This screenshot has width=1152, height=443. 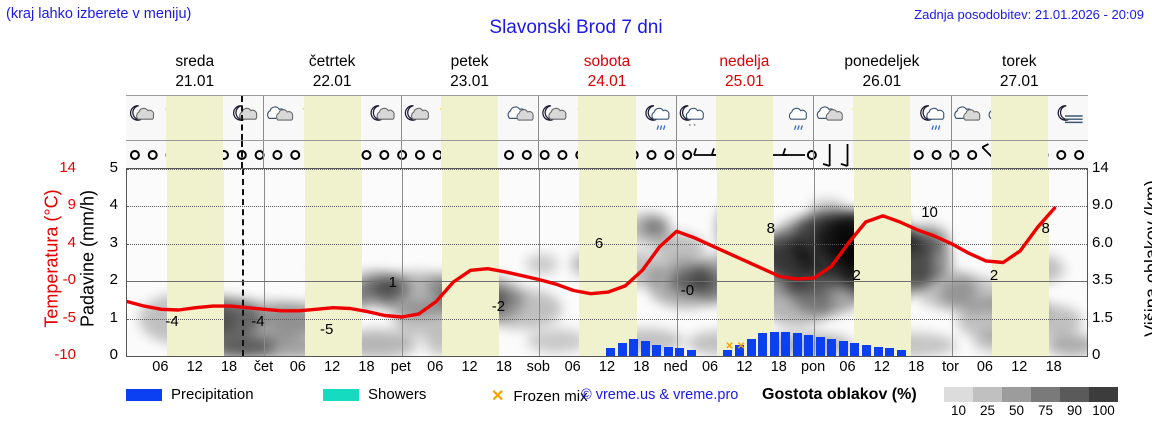 I want to click on axis-ticks-precipitation: 5 4 3 2 1 0, so click(x=103, y=261).